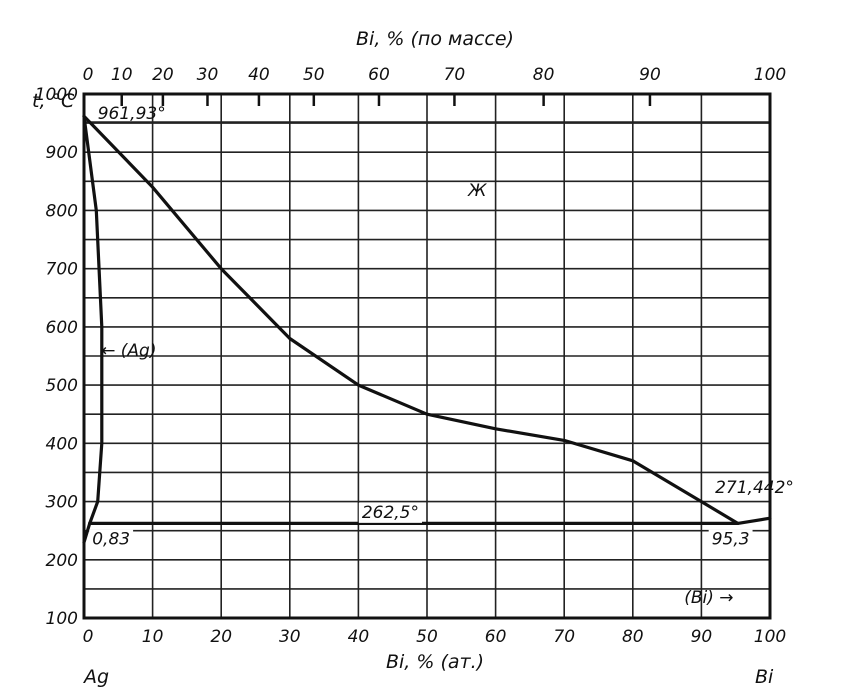  I want to click on top-tick-label: 0, so click(88, 75).